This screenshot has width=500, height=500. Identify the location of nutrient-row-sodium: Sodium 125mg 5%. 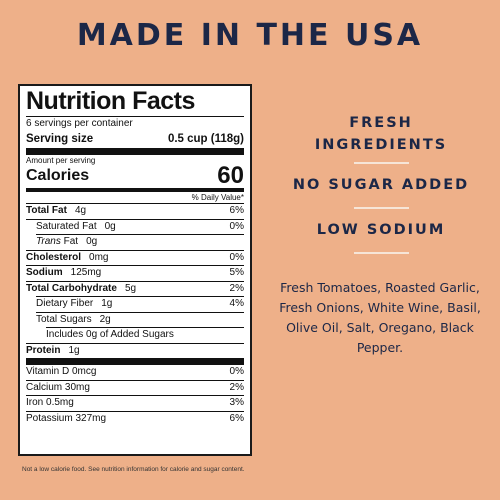
(135, 272).